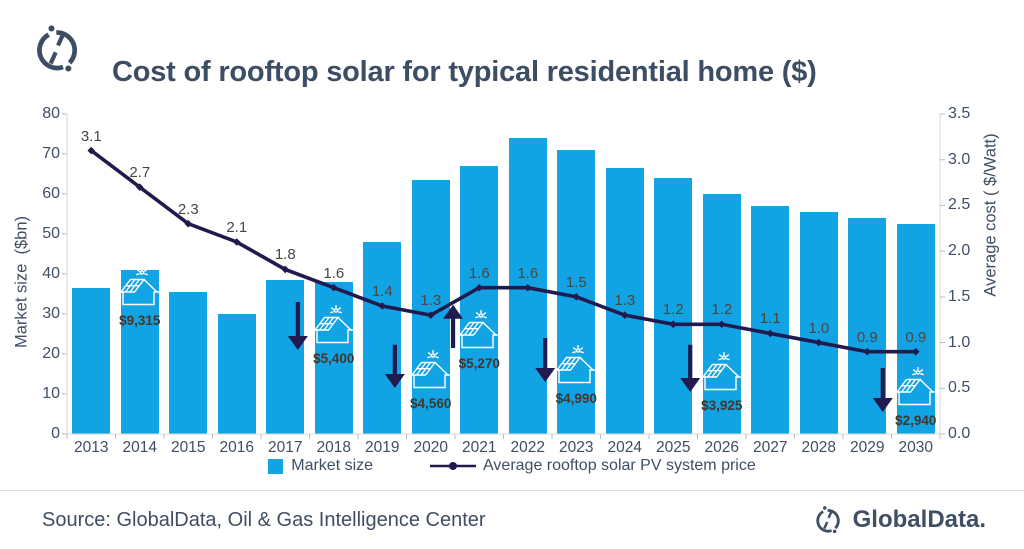 This screenshot has height=549, width=1024. Describe the element at coordinates (576, 292) in the screenshot. I see `bar-2023` at that location.